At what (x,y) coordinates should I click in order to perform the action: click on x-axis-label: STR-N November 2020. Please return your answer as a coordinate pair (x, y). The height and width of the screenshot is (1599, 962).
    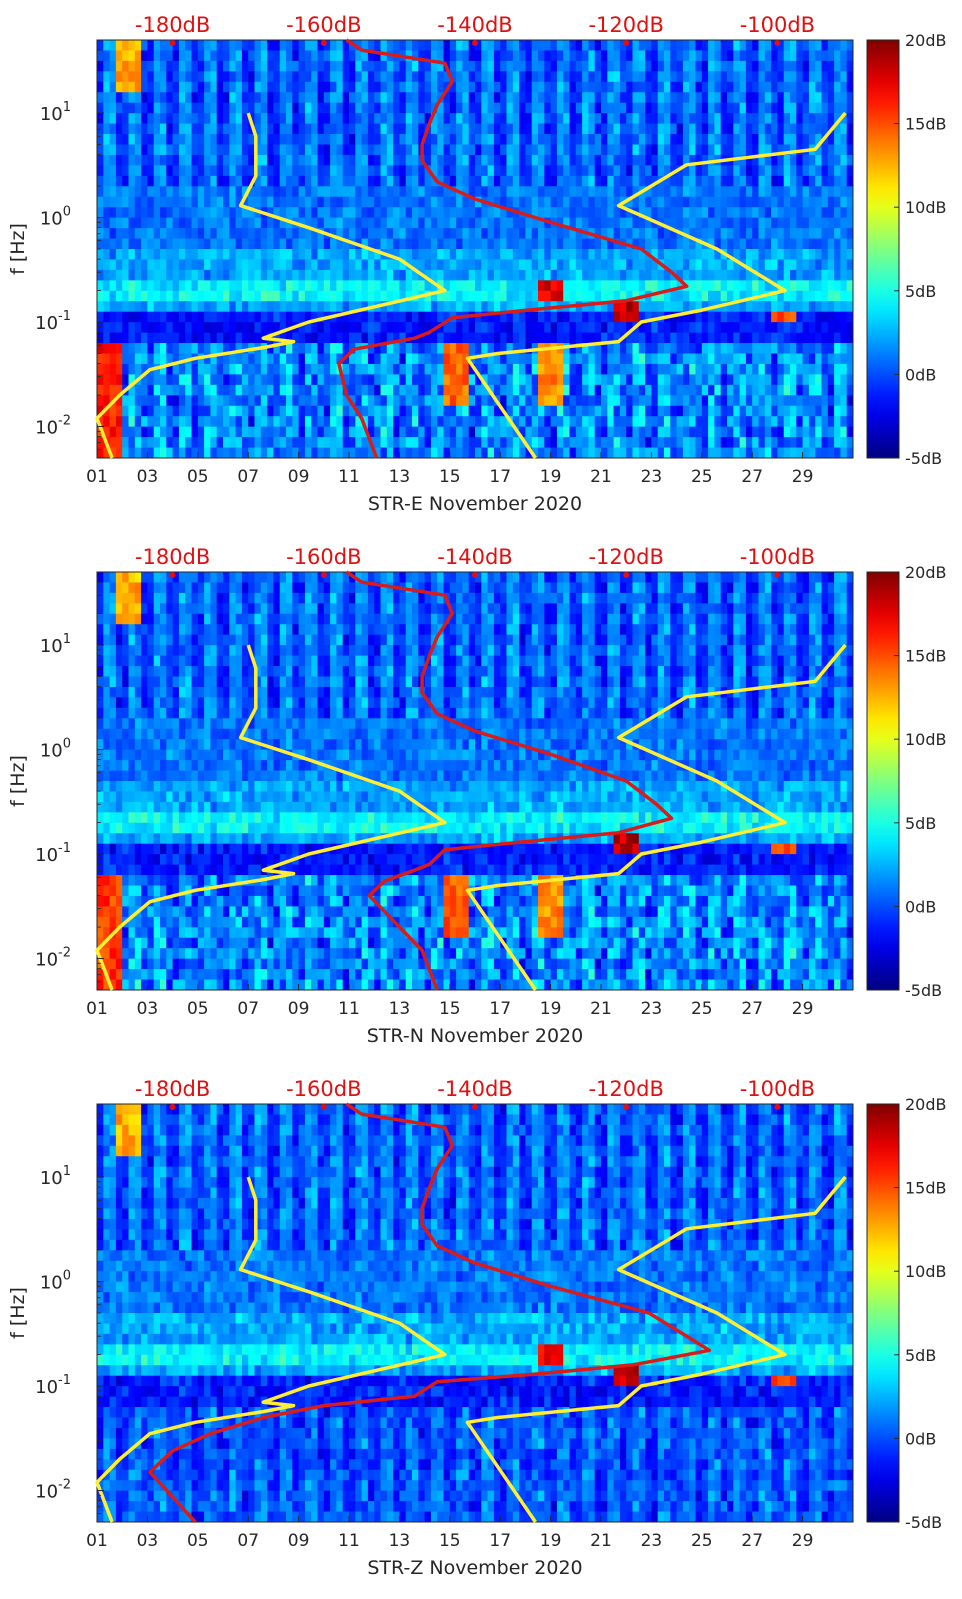
    Looking at the image, I should click on (475, 1036).